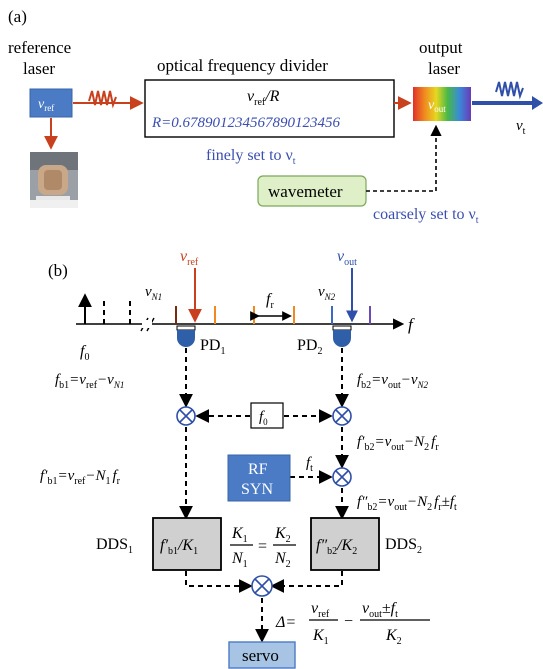 This screenshot has width=543, height=669. I want to click on output-laser-title-line2: laser, so click(444, 68).